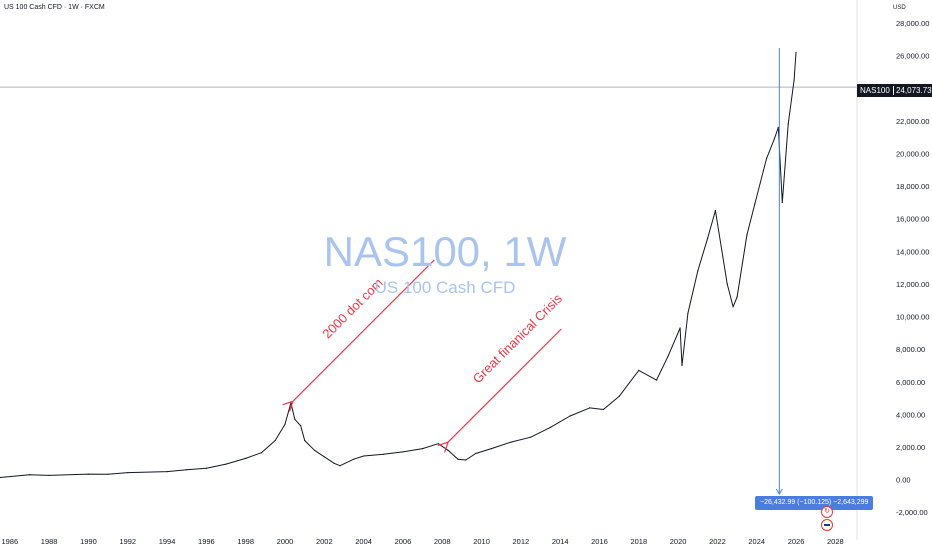 The height and width of the screenshot is (550, 932). I want to click on x-tick-label: 2002, so click(324, 541).